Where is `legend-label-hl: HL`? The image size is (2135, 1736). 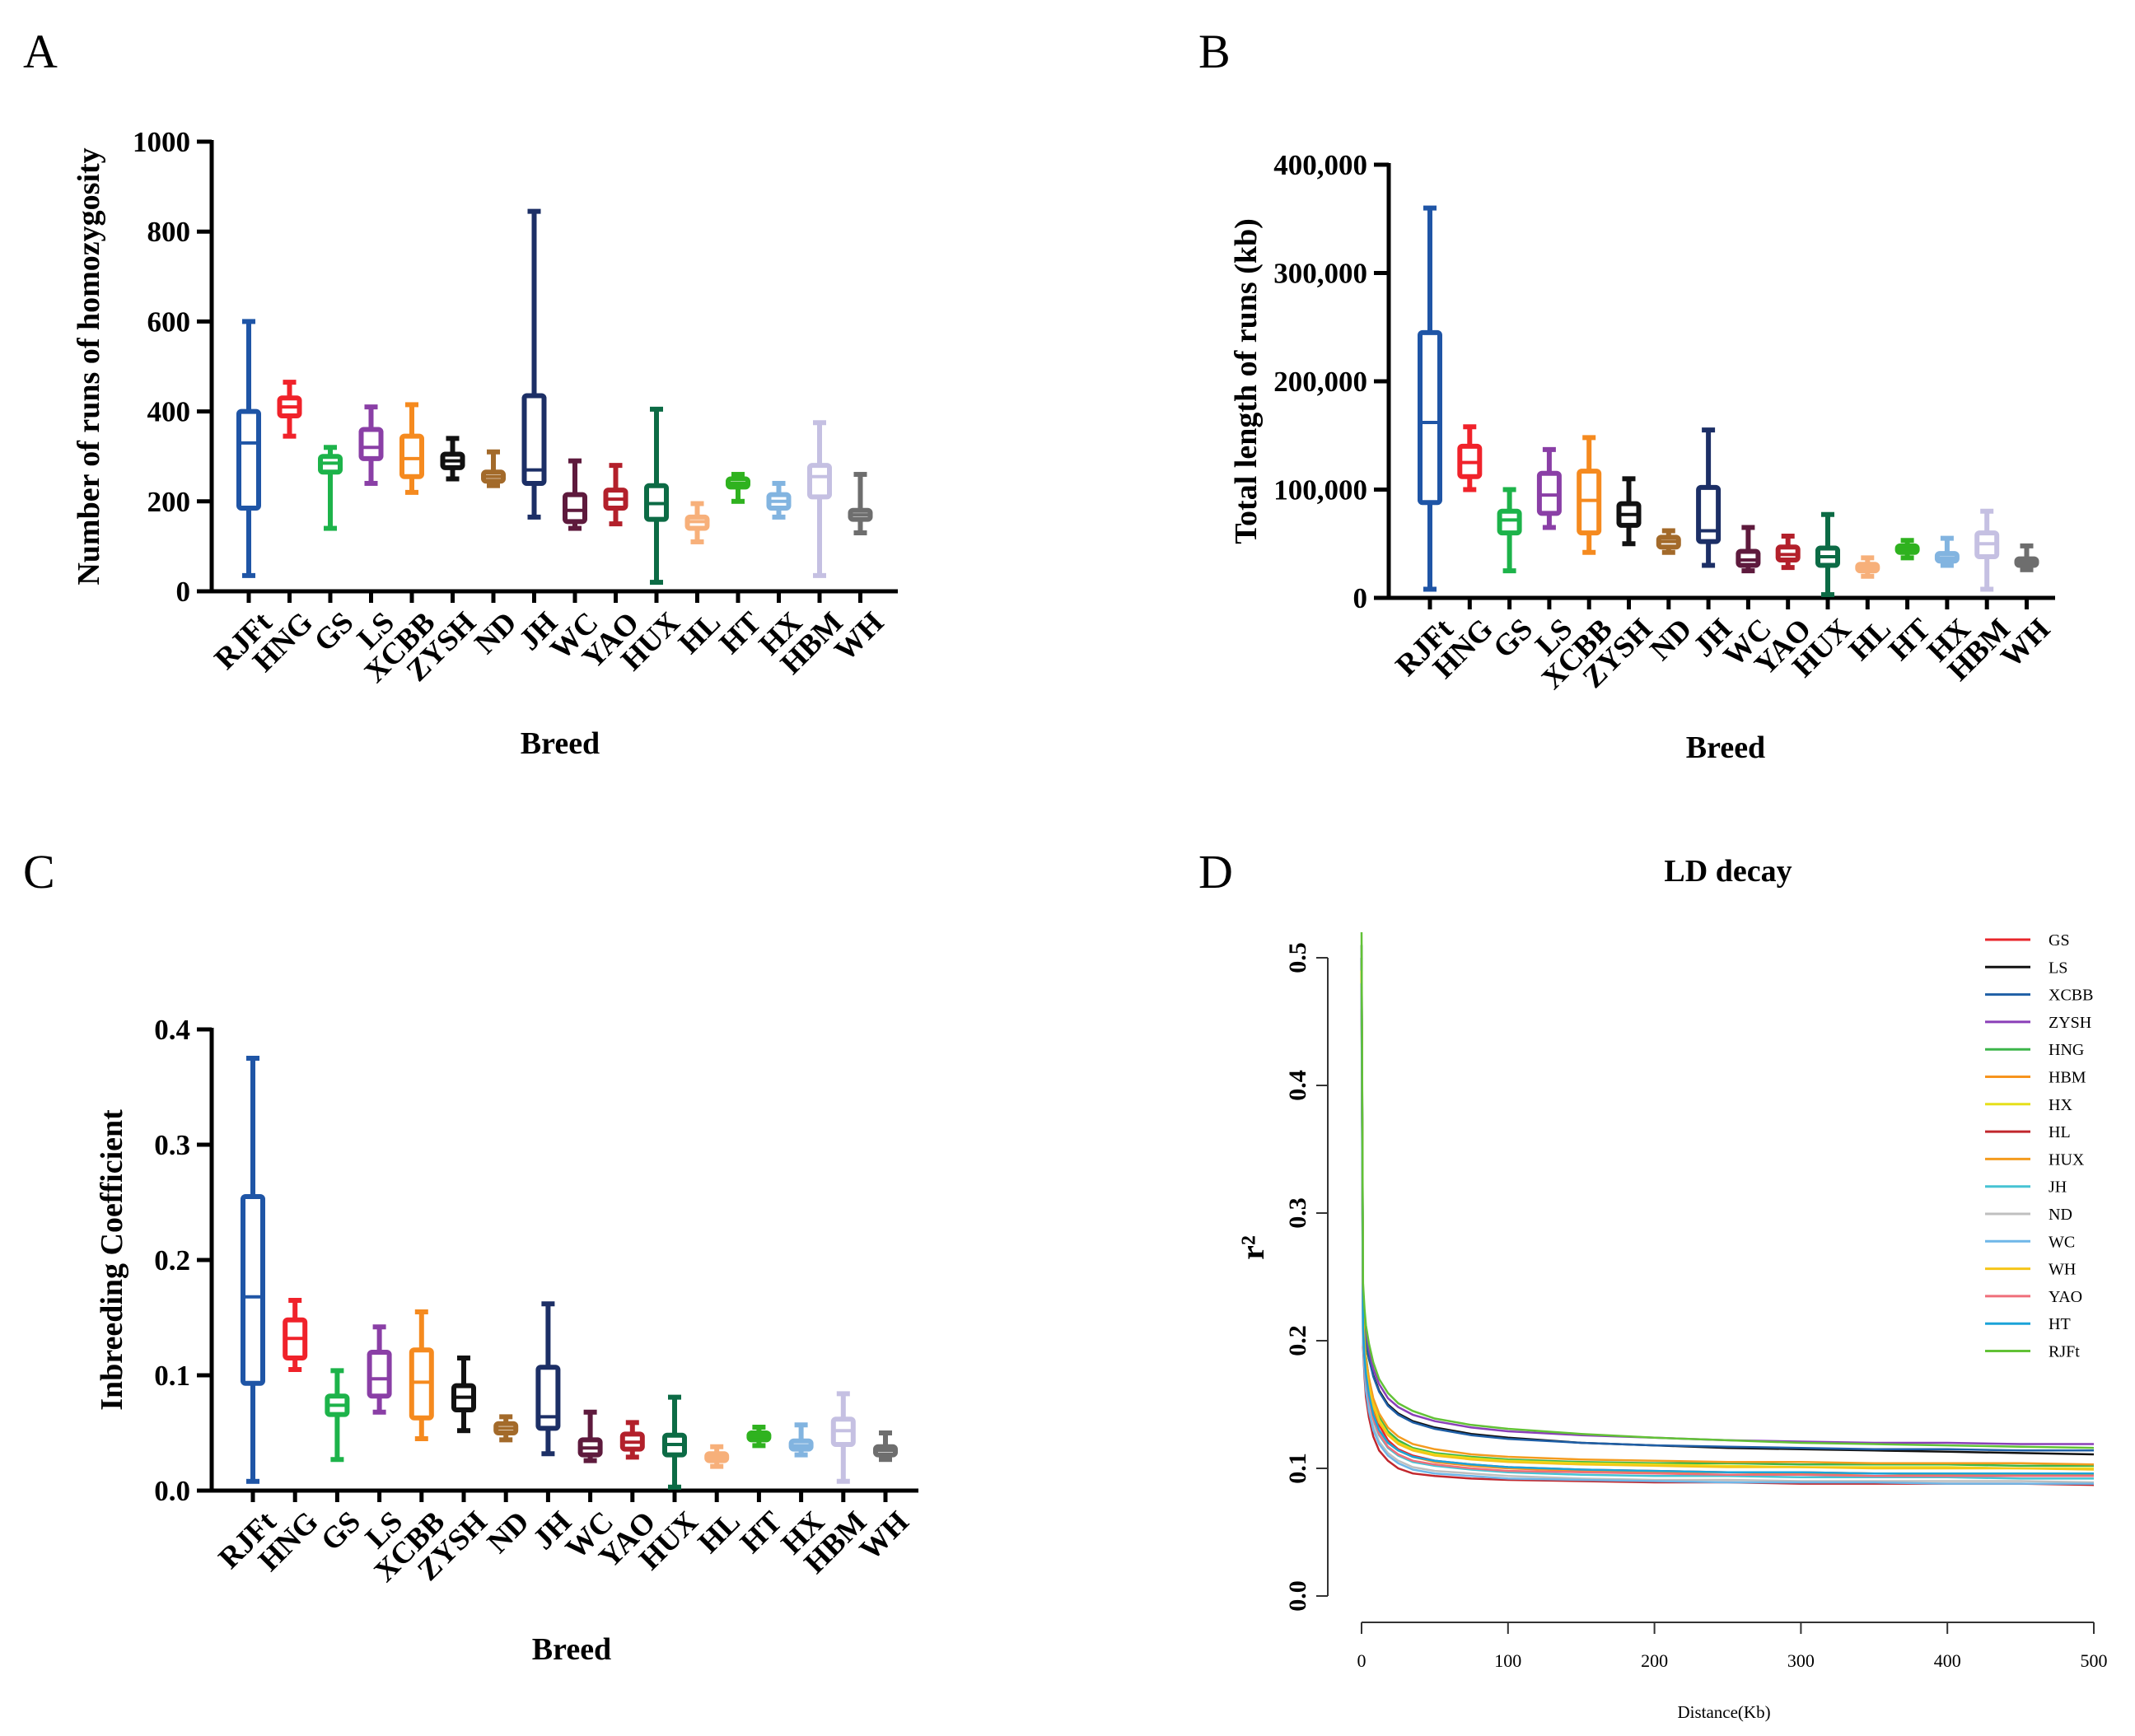 legend-label-hl: HL is located at coordinates (2060, 1132).